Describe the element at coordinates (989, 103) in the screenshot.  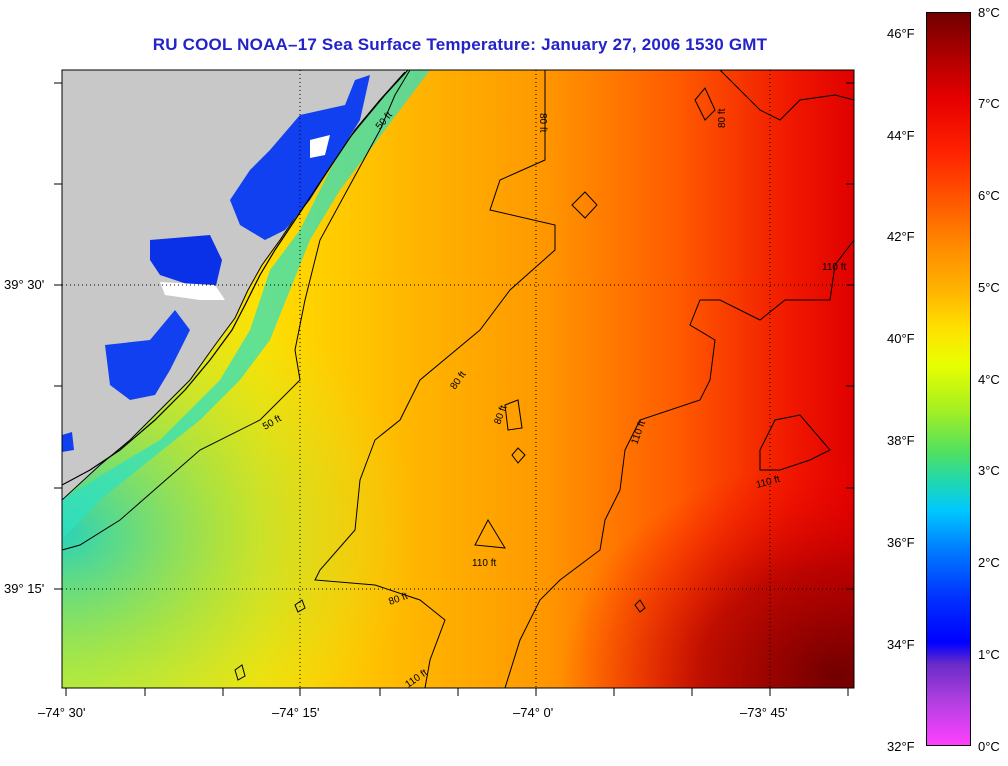
I see `colorbar-c-label: 7°C` at that location.